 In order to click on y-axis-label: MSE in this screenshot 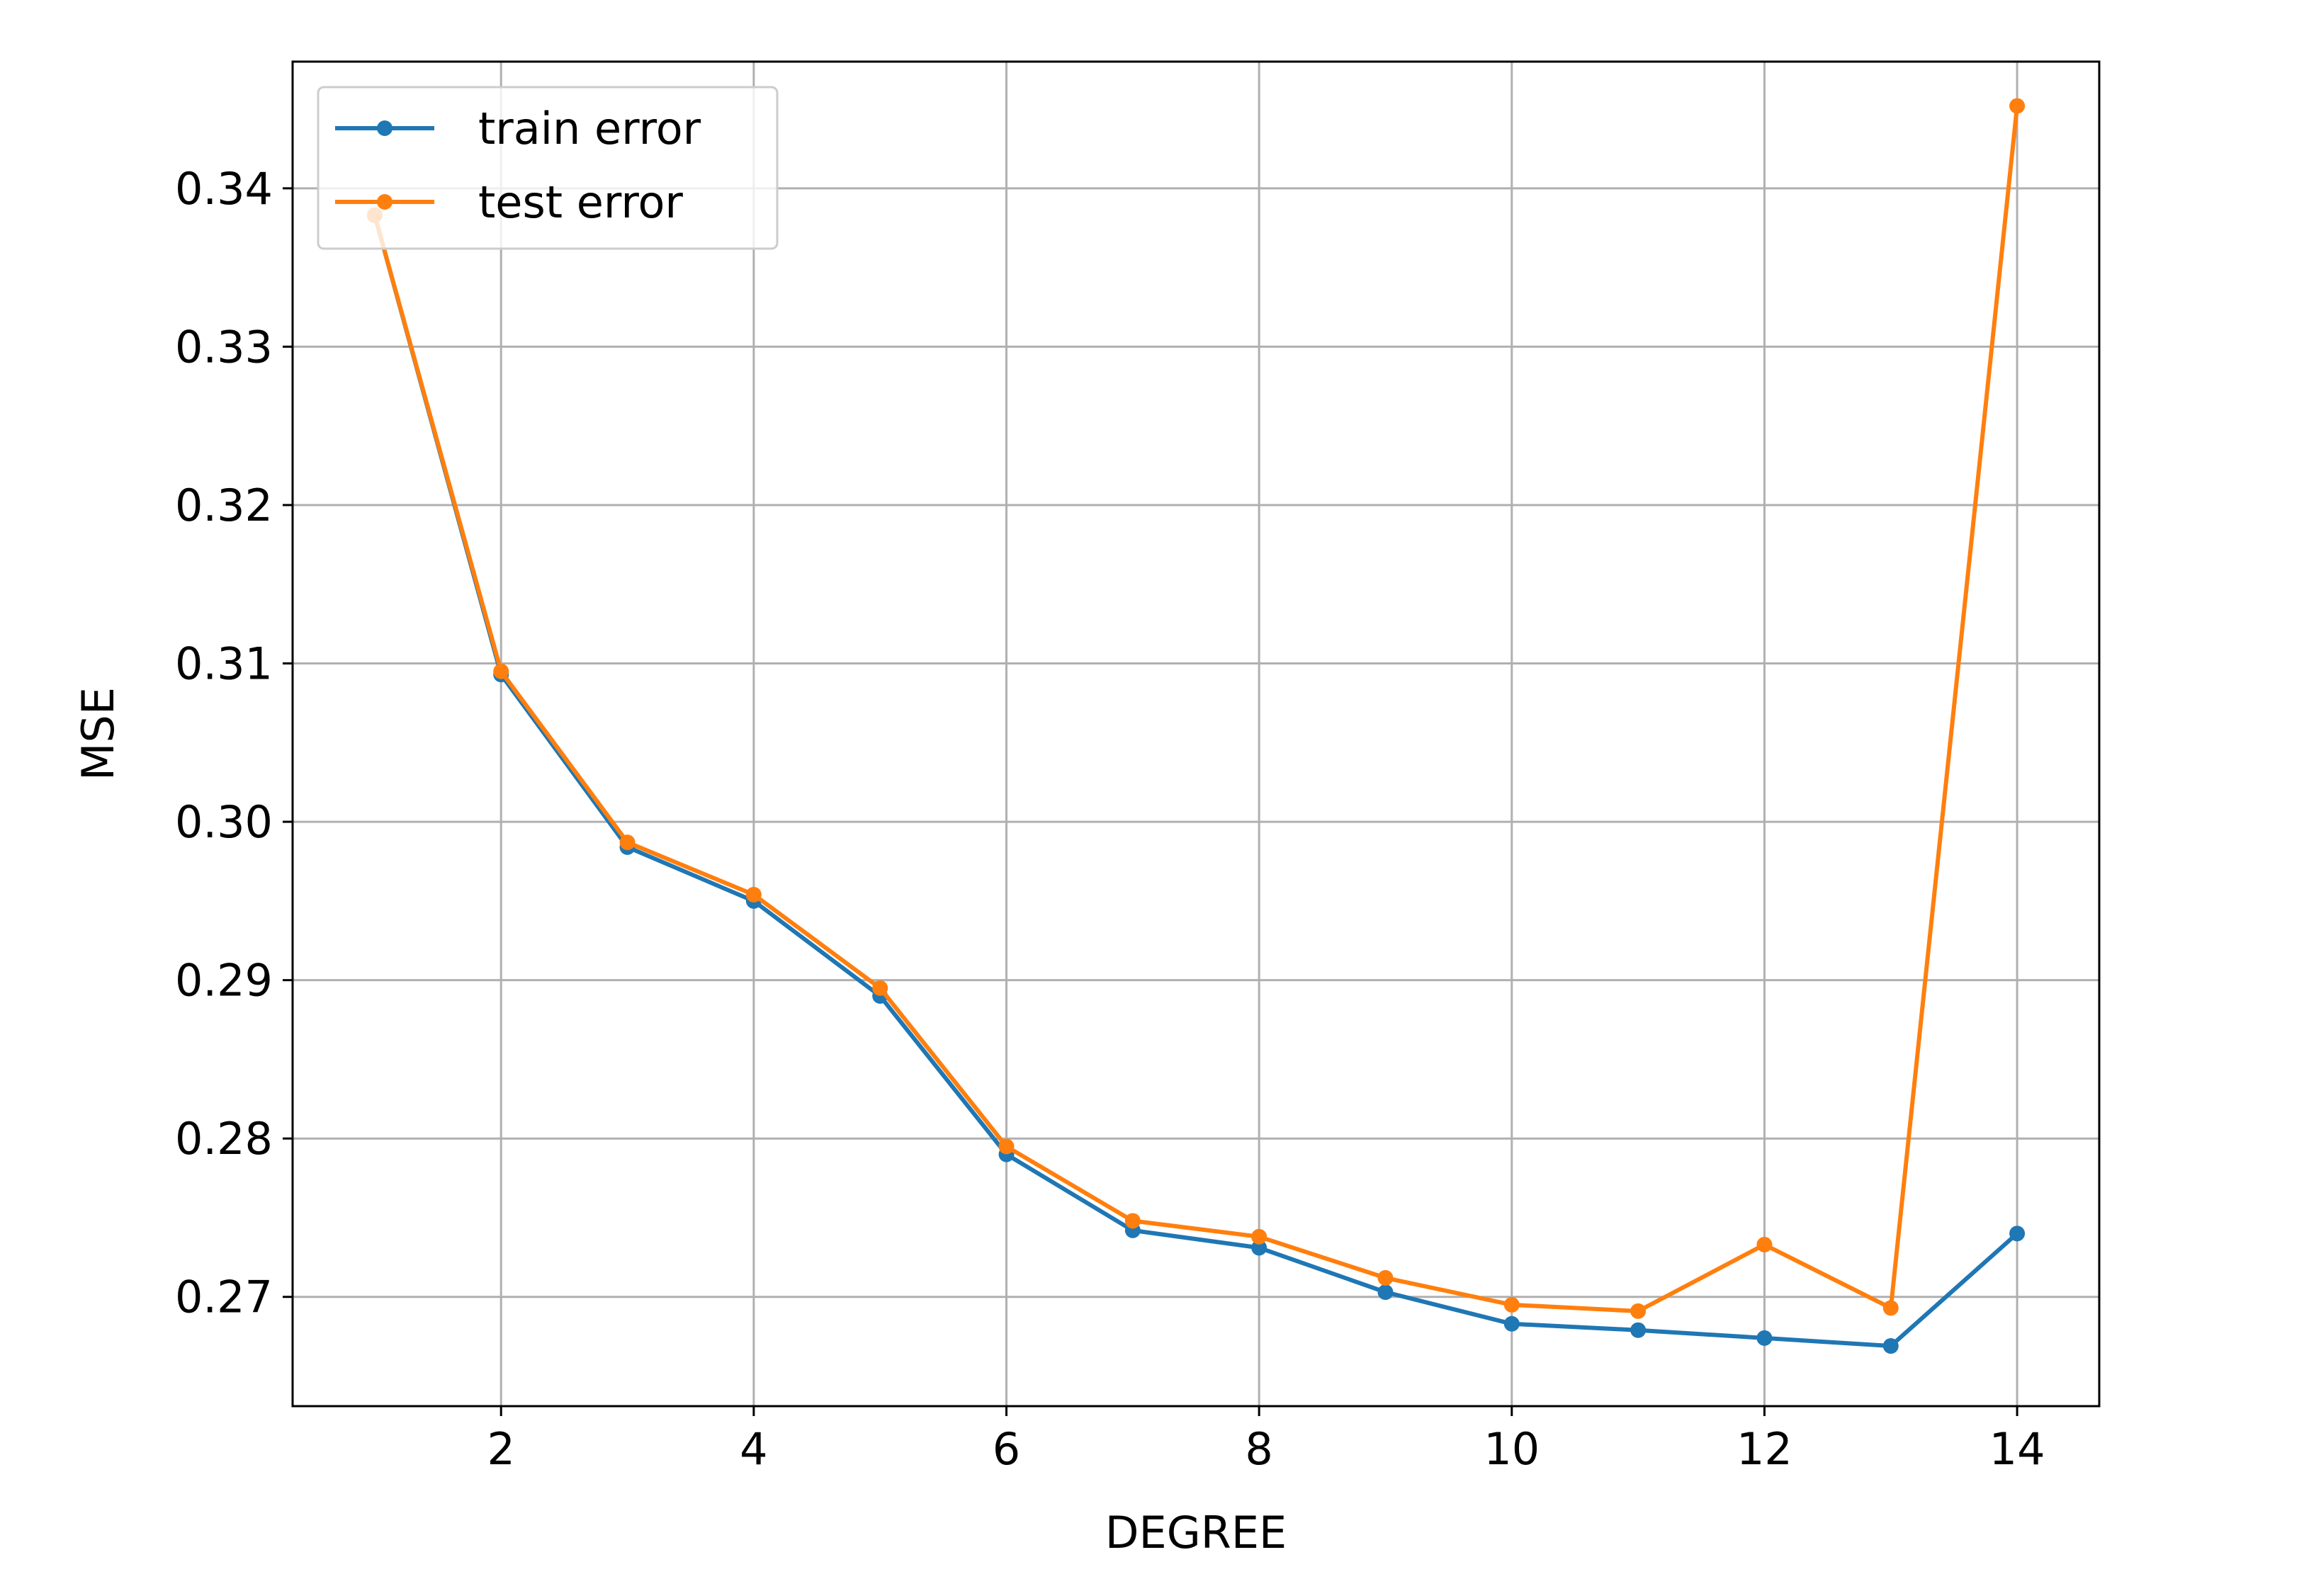, I will do `click(98, 734)`.